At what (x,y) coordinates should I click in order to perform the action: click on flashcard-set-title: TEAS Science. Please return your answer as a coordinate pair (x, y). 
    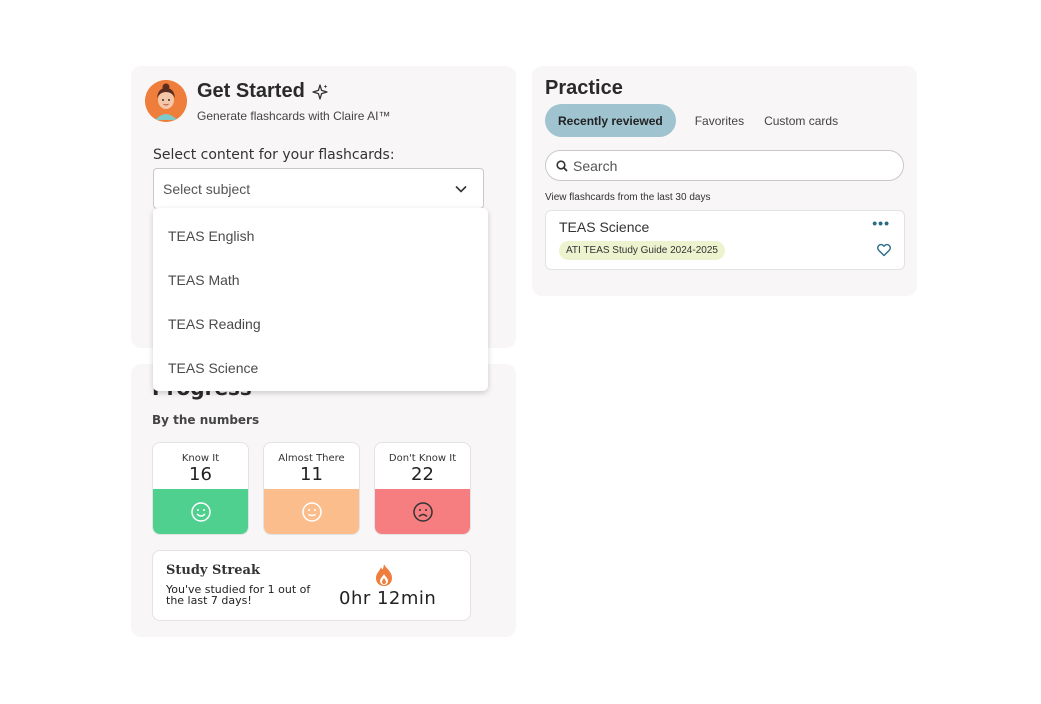
    Looking at the image, I should click on (604, 227).